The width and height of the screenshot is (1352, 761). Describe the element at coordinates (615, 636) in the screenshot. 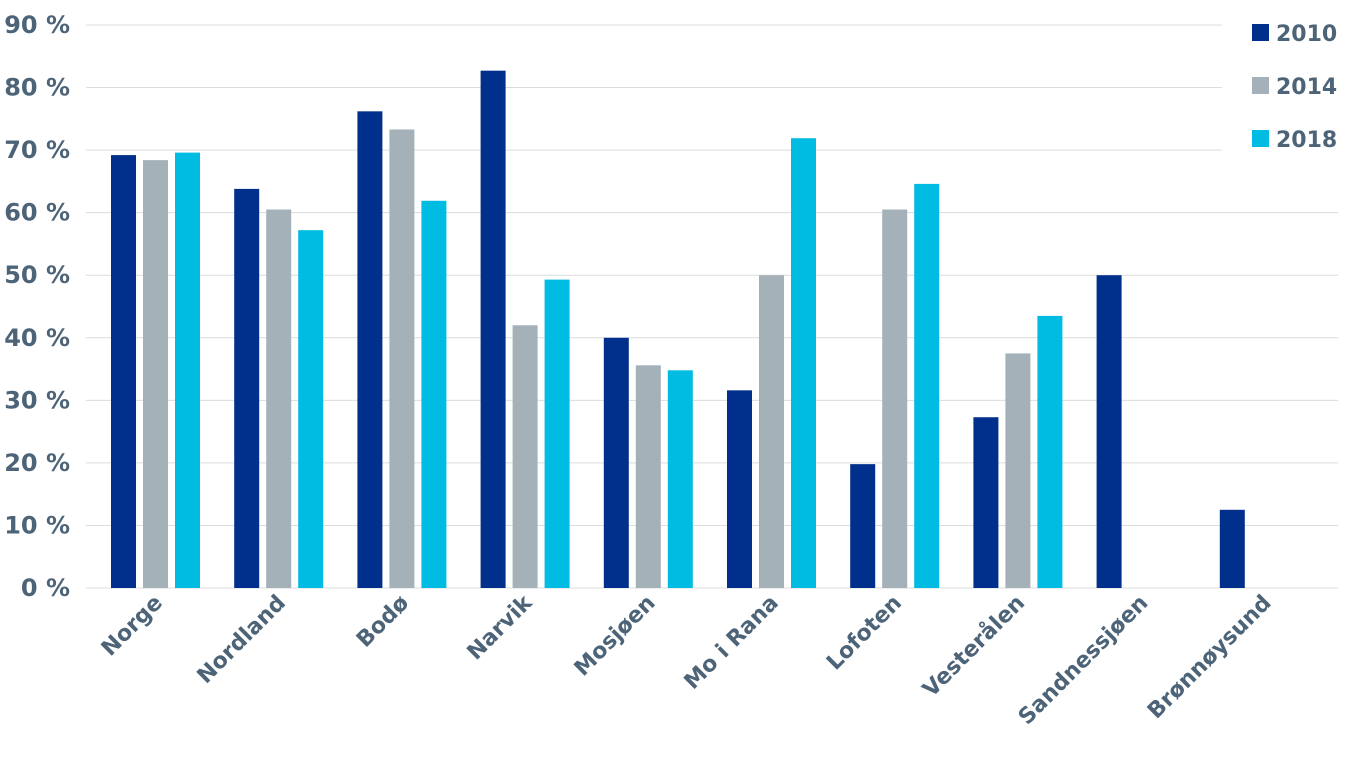

I see `category-label: Mosjøen` at that location.